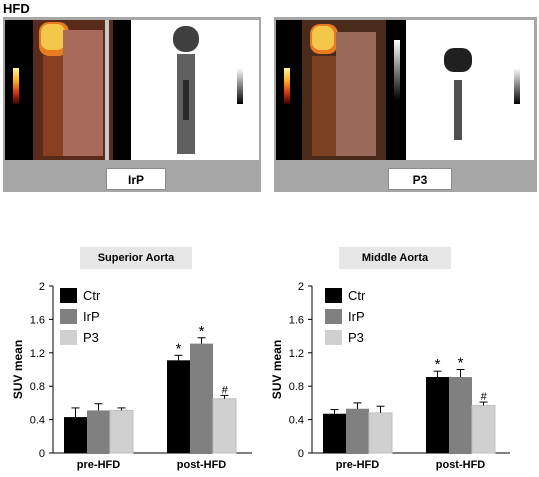  Describe the element at coordinates (16, 8) in the screenshot. I see `figure-label: HFD` at that location.